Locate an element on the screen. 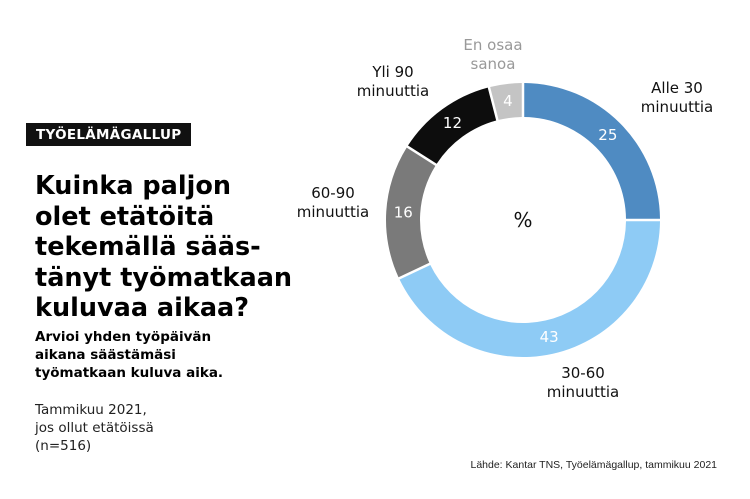 This screenshot has height=499, width=750. slice-category-label: Yli 90 minuuttia is located at coordinates (393, 81).